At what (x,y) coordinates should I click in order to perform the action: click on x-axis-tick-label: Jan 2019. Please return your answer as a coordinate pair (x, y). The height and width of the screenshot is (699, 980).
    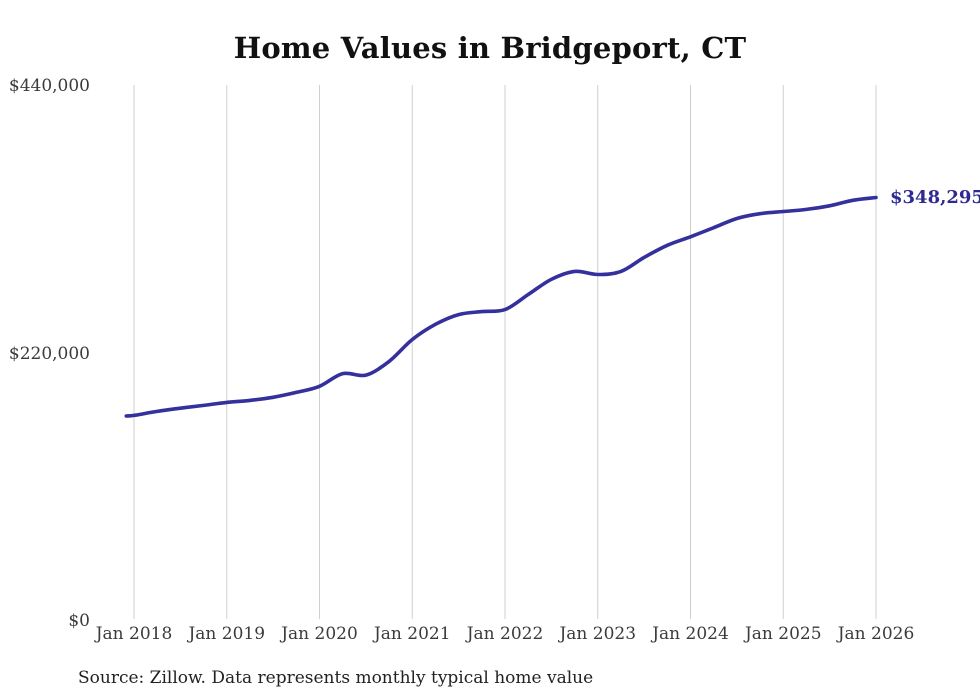
    Looking at the image, I should click on (227, 634).